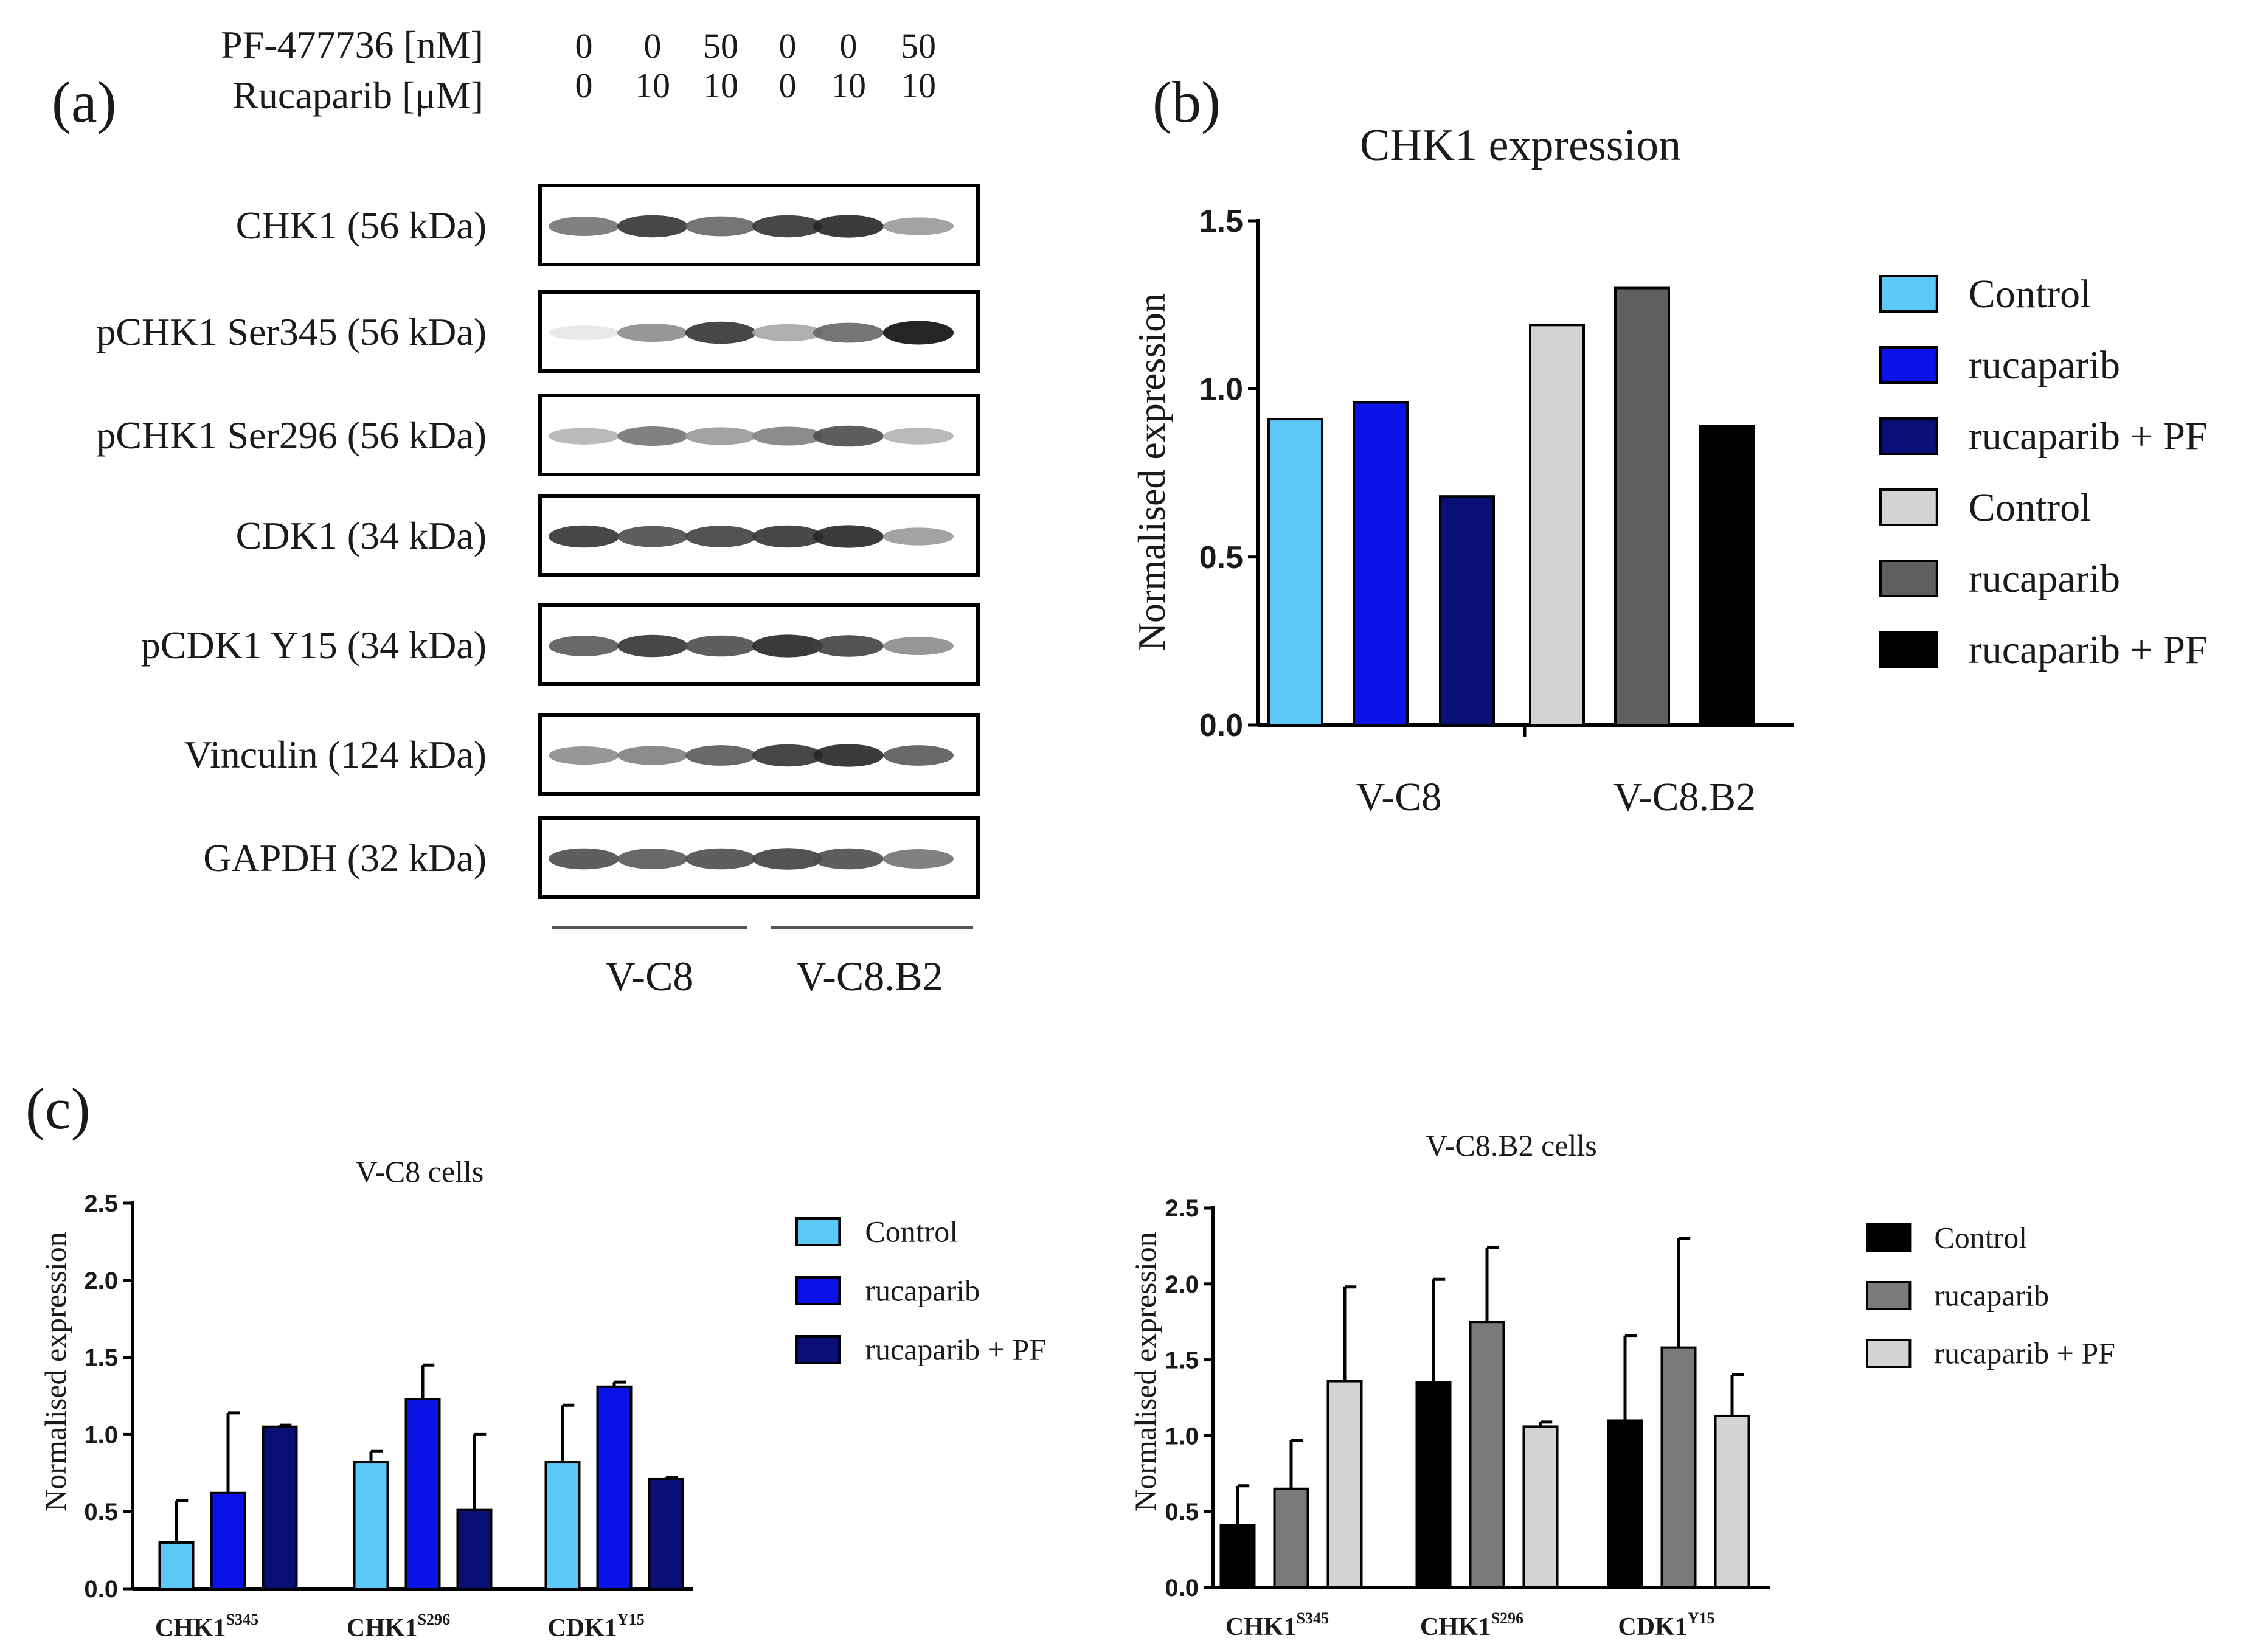  I want to click on chart-b-ylabel: Normalised expression, so click(1151, 472).